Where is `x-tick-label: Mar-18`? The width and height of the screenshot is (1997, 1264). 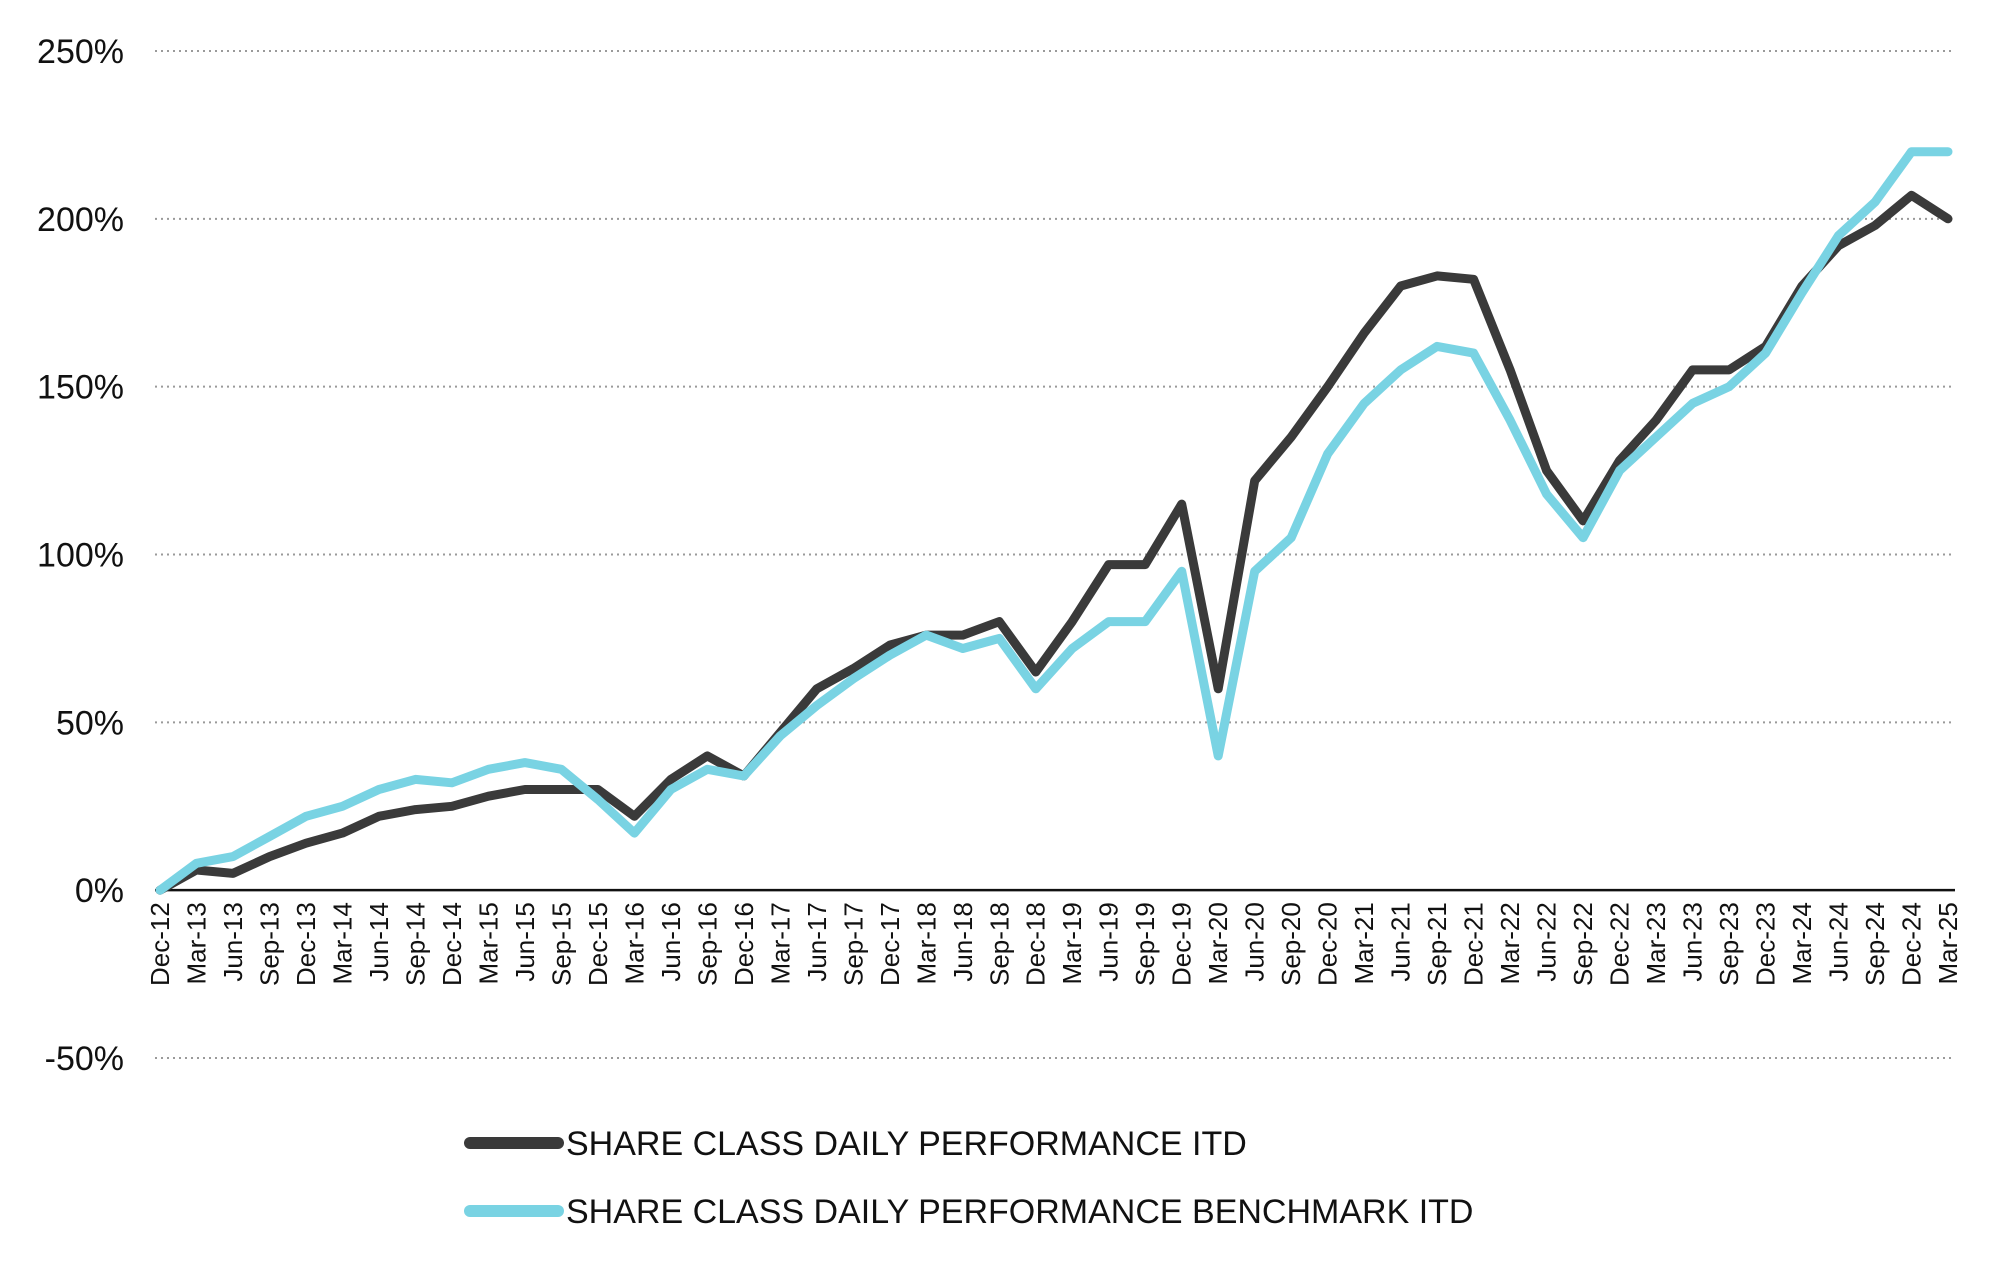 x-tick-label: Mar-18 is located at coordinates (926, 943).